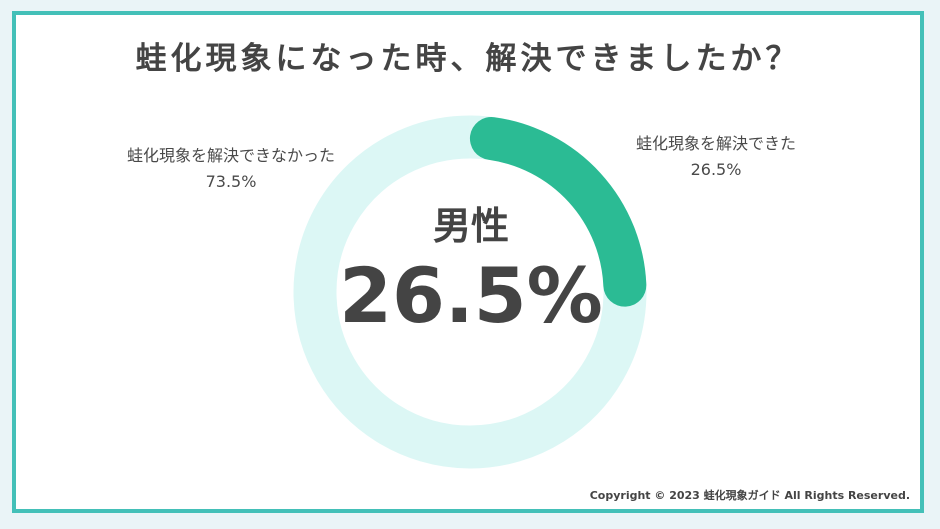 This screenshot has width=940, height=529. I want to click on slice-solved, so click(558, 211).